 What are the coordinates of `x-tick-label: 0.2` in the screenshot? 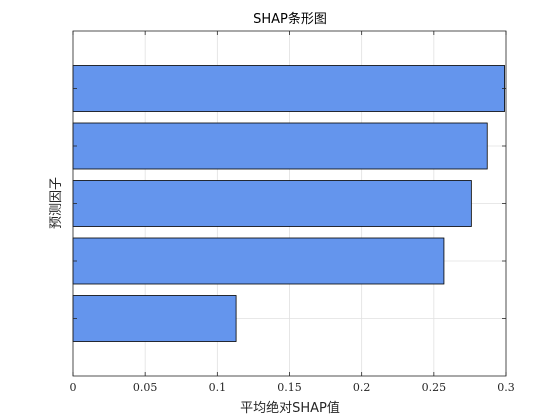 It's located at (362, 387).